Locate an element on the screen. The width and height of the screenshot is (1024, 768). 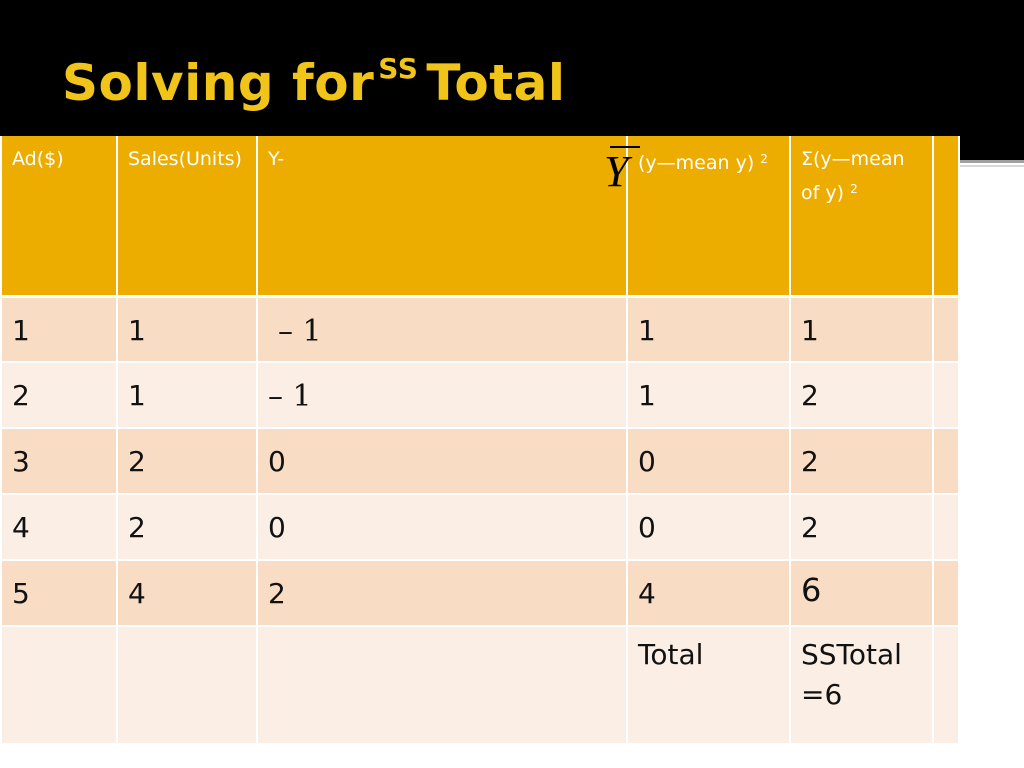
cell-ad: 2 is located at coordinates (59, 395).